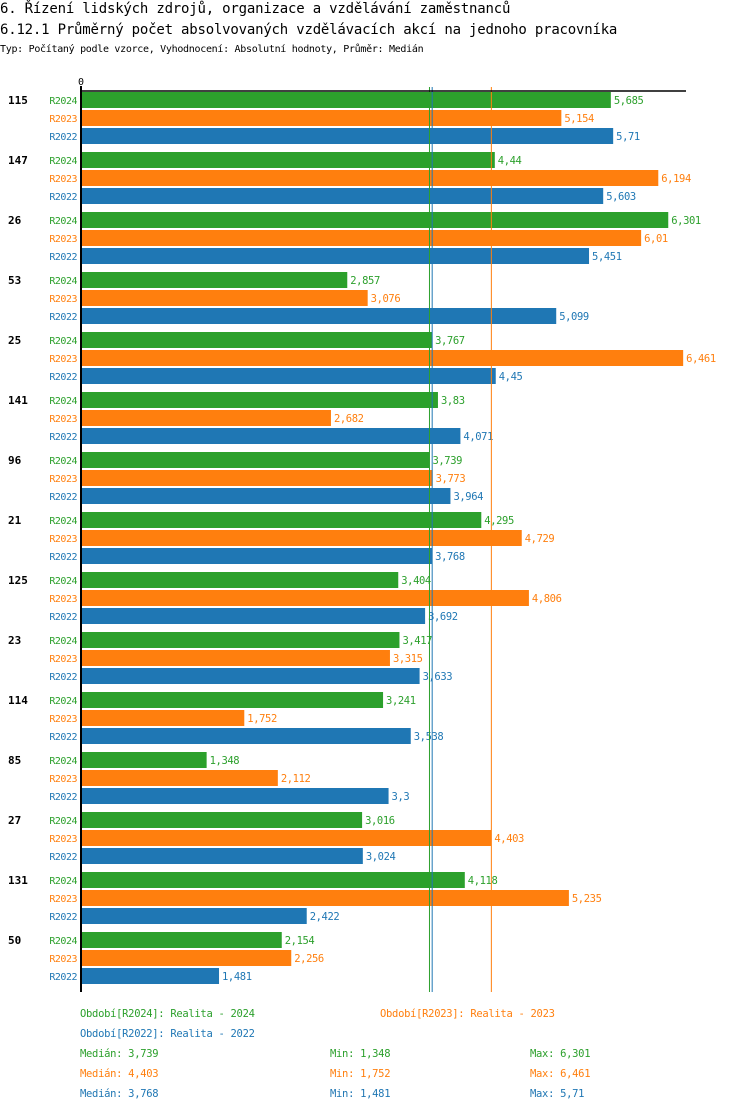 This screenshot has width=750, height=1112. Describe the element at coordinates (467, 1014) in the screenshot. I see `legend-period-r2023: Období[R2023]: Realita - 2023` at that location.